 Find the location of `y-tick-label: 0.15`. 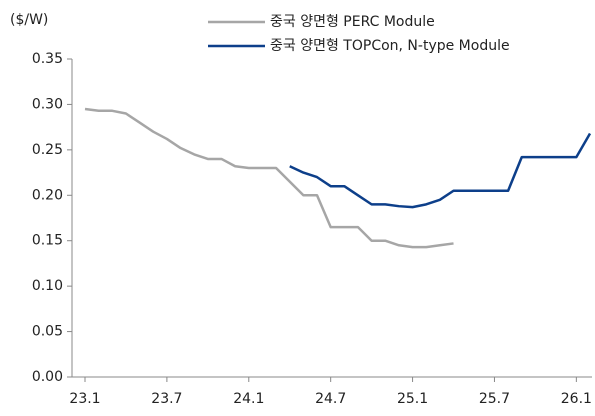

y-tick-label: 0.15 is located at coordinates (47, 241).